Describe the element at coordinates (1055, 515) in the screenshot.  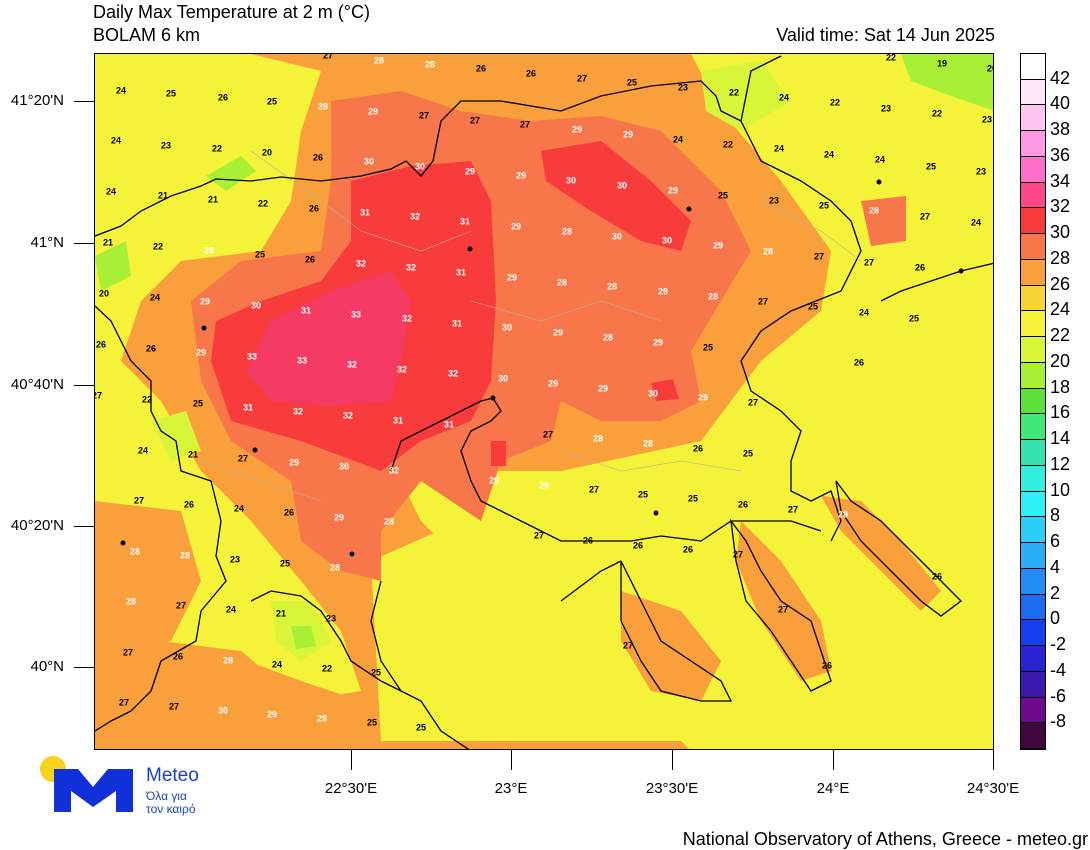
I see `legend-label: 8` at that location.